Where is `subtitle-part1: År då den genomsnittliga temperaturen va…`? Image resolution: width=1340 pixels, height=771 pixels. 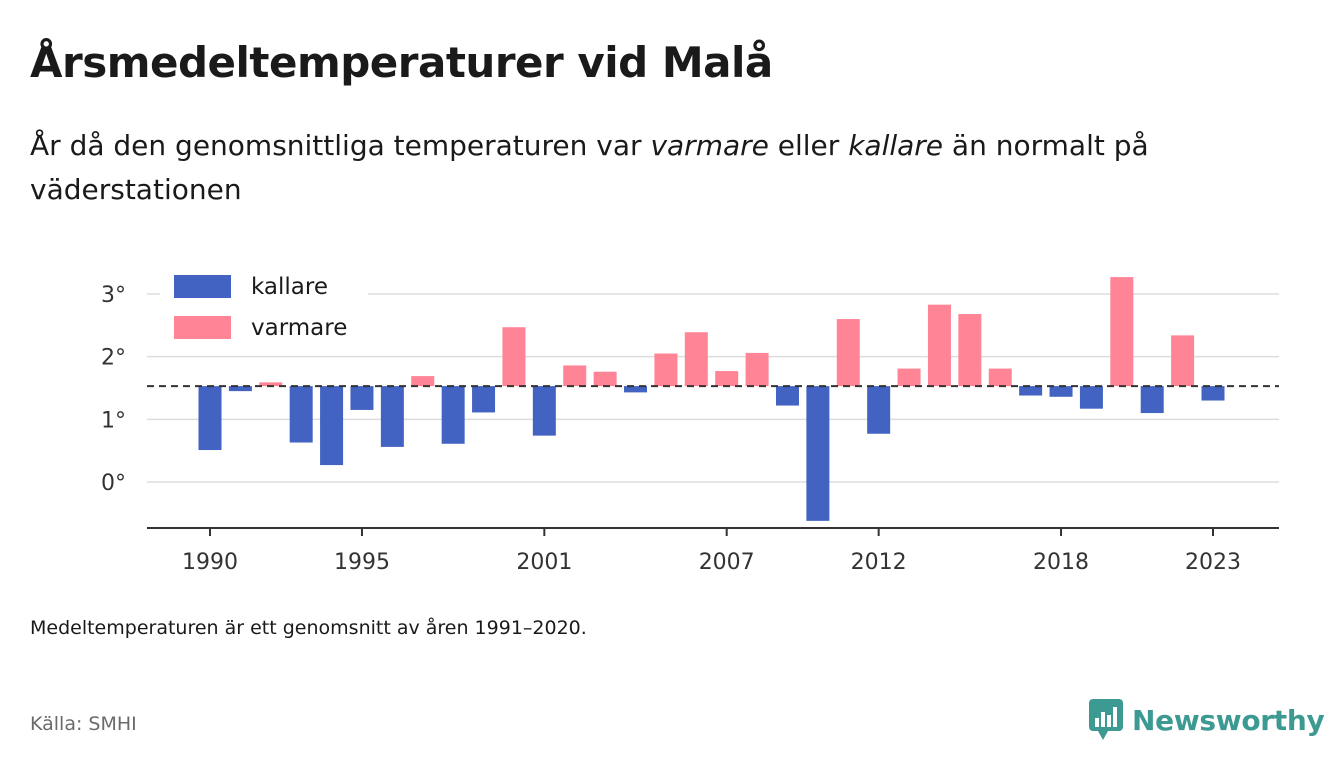
subtitle-part1: År då den genomsnittliga temperaturen va… is located at coordinates (340, 145).